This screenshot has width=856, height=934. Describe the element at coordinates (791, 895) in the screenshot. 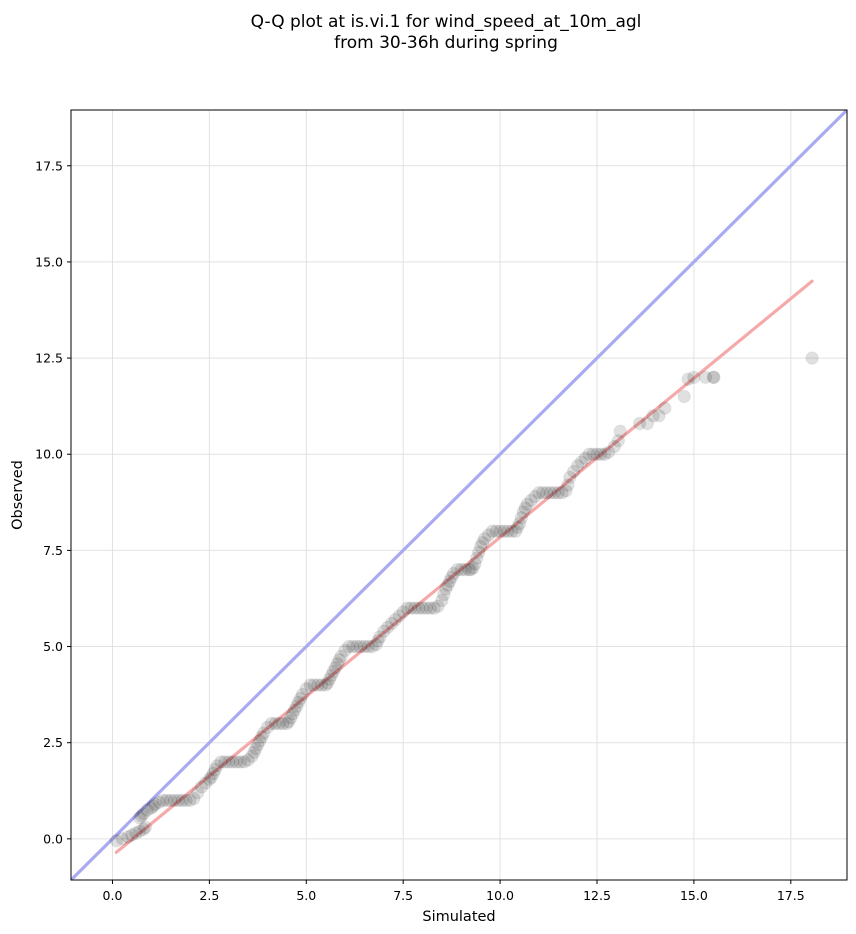

I see `x-tick-label: 17.5` at that location.